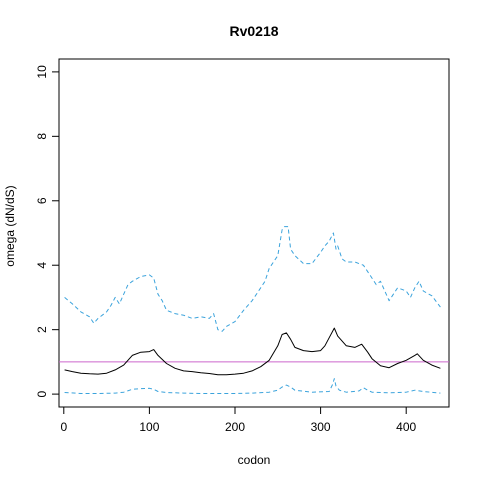 The image size is (480, 480). What do you see at coordinates (63, 427) in the screenshot?
I see `x-tick-label: 0` at bounding box center [63, 427].